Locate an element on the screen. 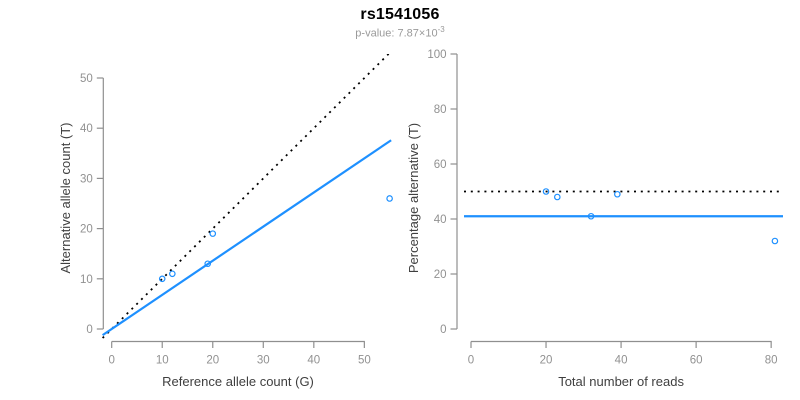 Image resolution: width=800 pixels, height=400 pixels. y-tick-label: 80 is located at coordinates (440, 110).